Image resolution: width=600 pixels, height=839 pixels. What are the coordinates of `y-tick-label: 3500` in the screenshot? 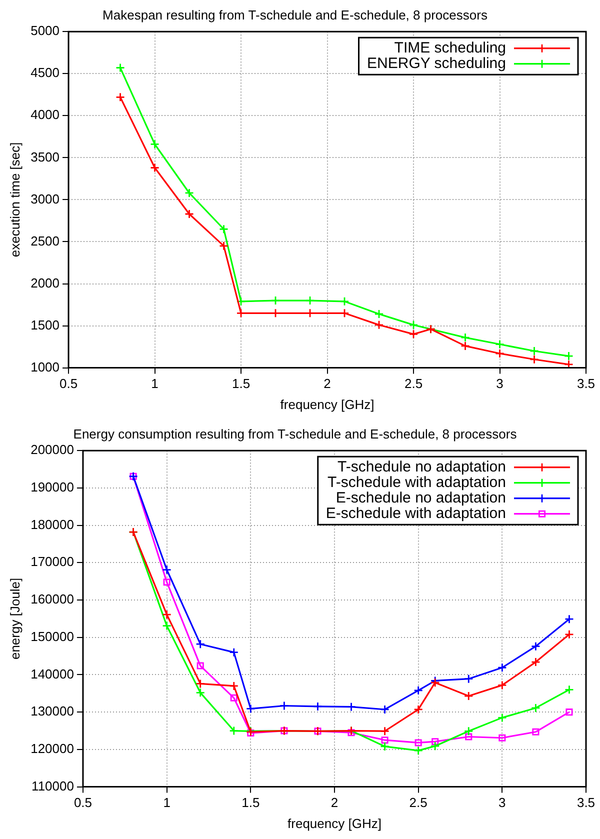 It's located at (45, 156).